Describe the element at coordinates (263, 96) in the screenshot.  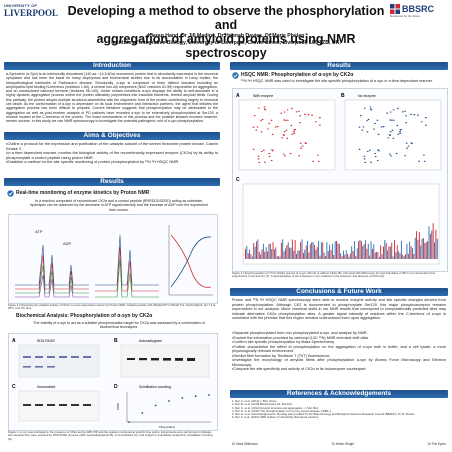
I see `legend-with: With enzyme` at that location.